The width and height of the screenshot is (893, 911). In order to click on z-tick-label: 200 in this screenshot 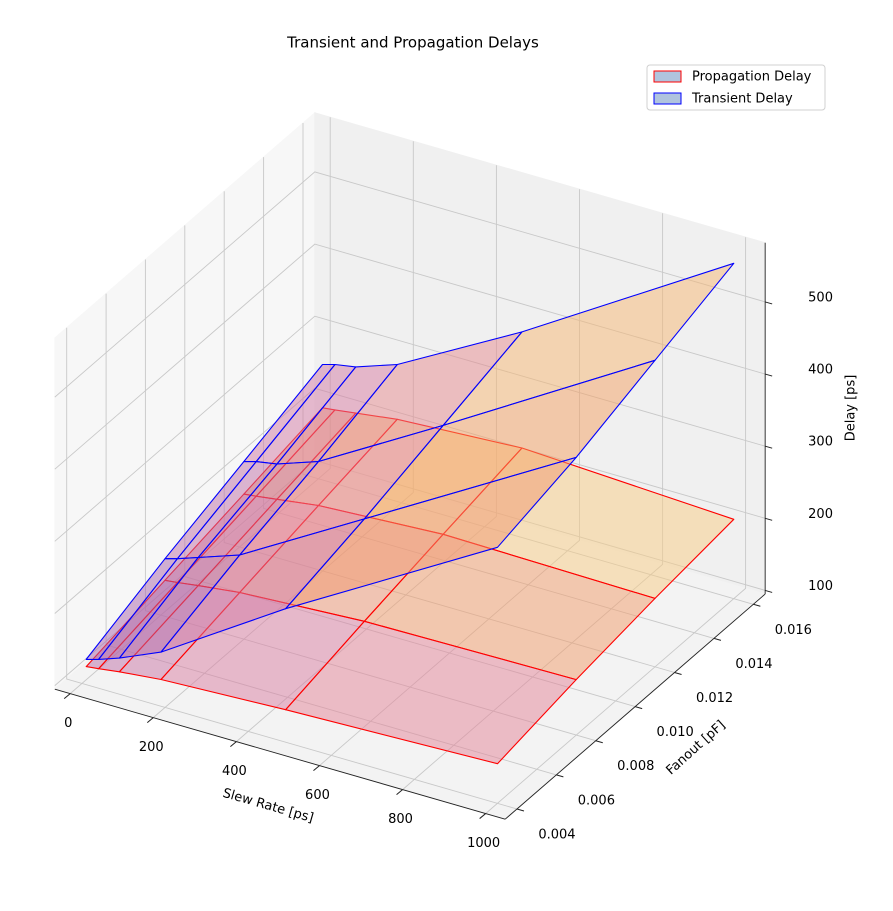, I will do `click(820, 514)`.